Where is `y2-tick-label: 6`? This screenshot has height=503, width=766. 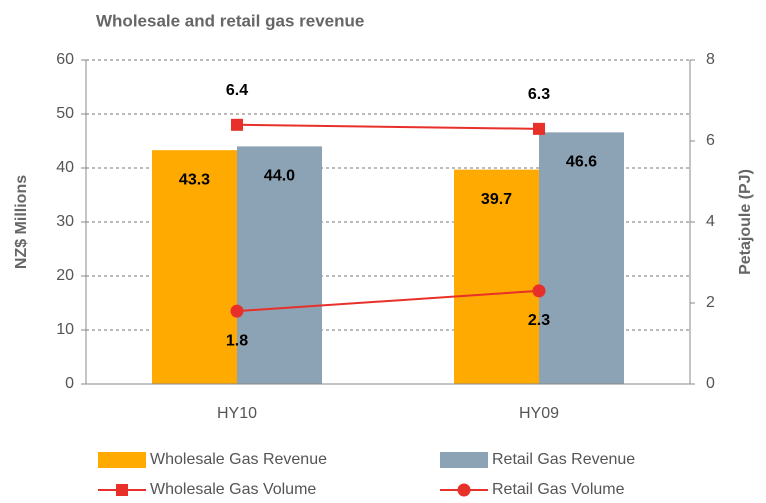 y2-tick-label: 6 is located at coordinates (710, 140).